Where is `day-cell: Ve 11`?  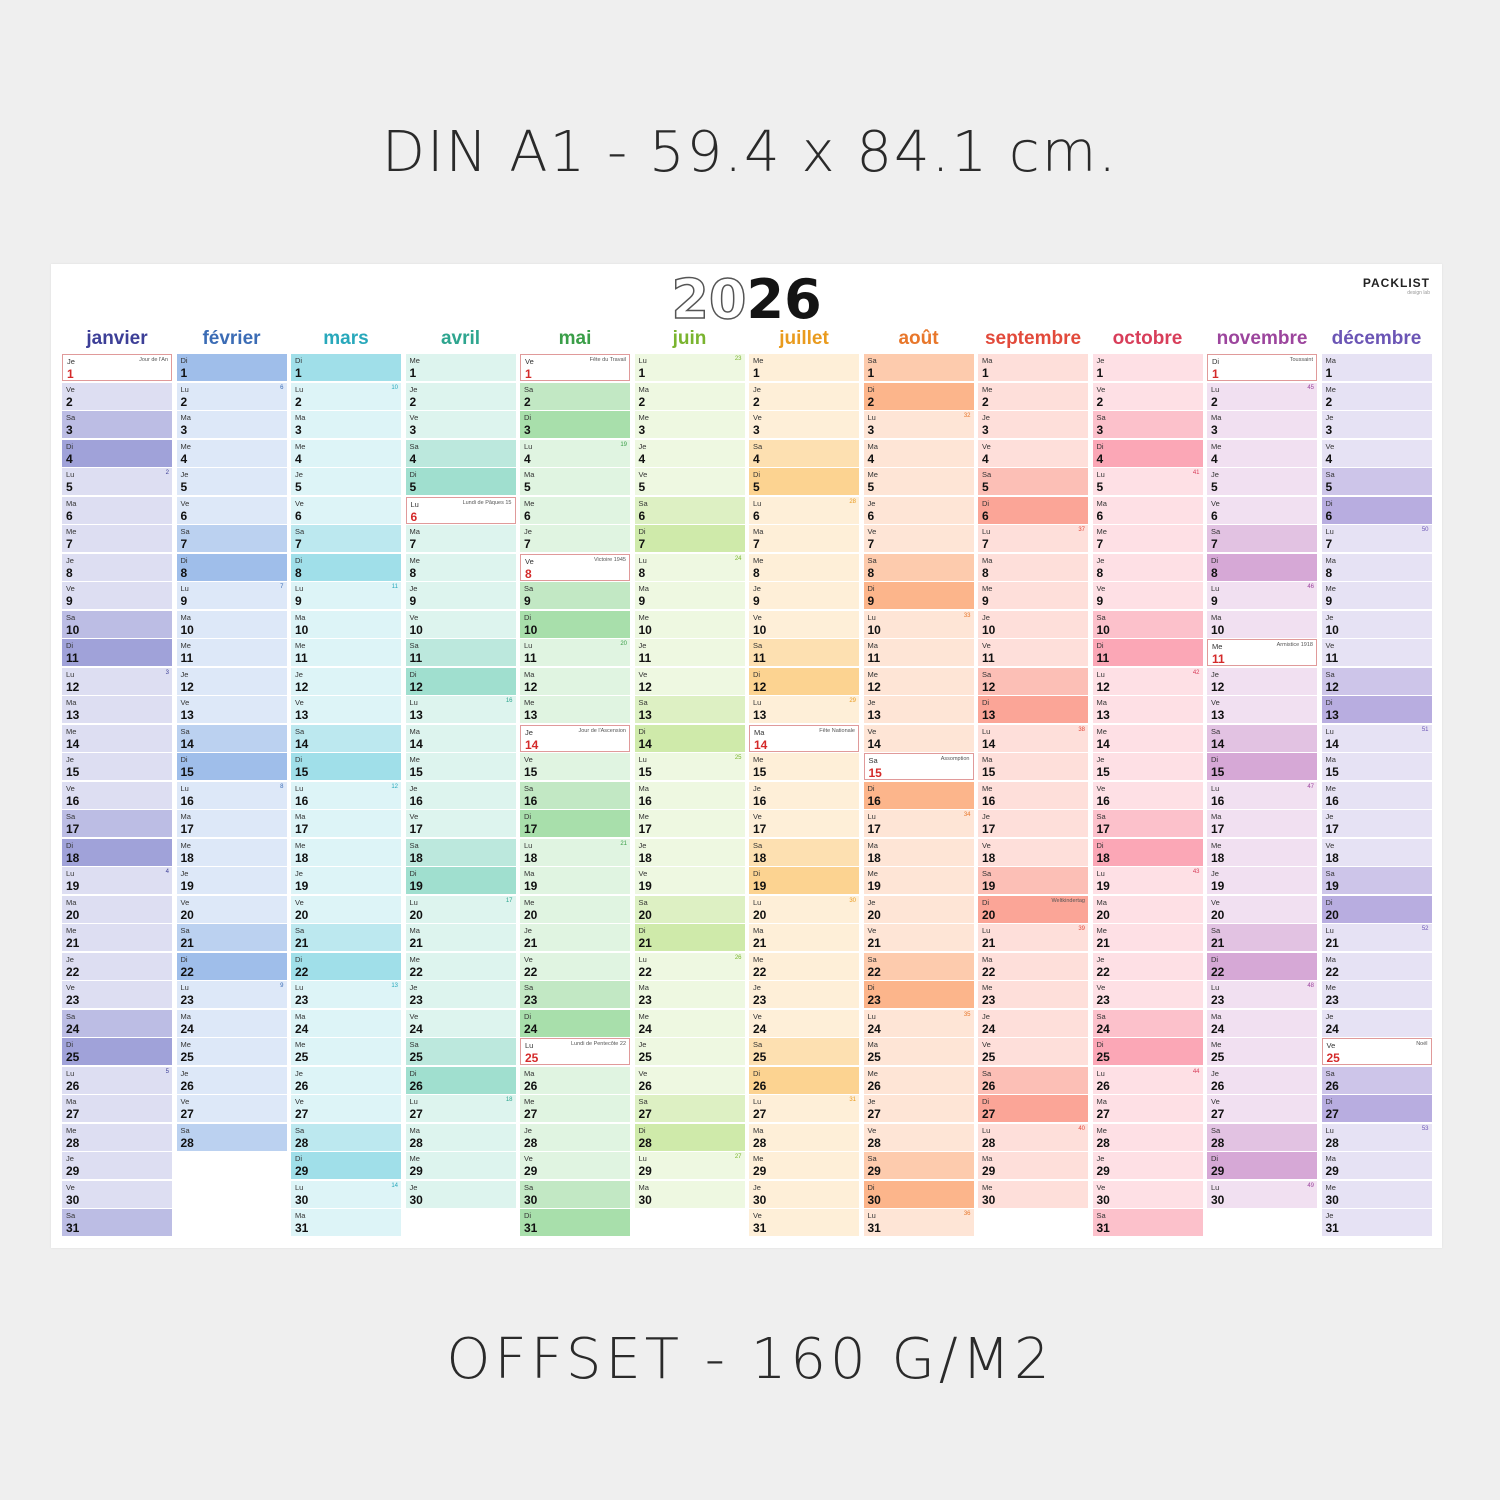 day-cell: Ve 11 is located at coordinates (1033, 652).